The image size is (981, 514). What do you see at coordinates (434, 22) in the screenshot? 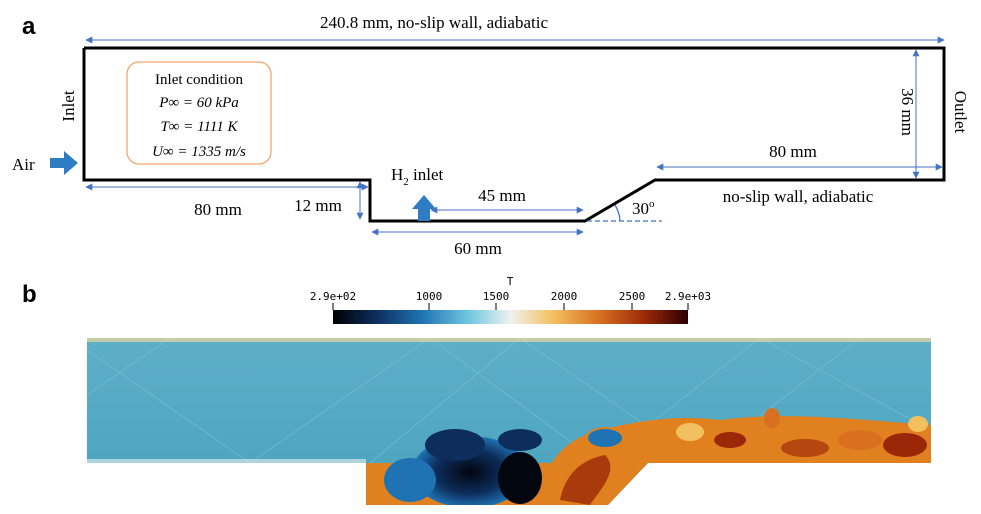
I see `top-dimension-label: 240.8 mm, no-slip wall, adiabatic` at bounding box center [434, 22].